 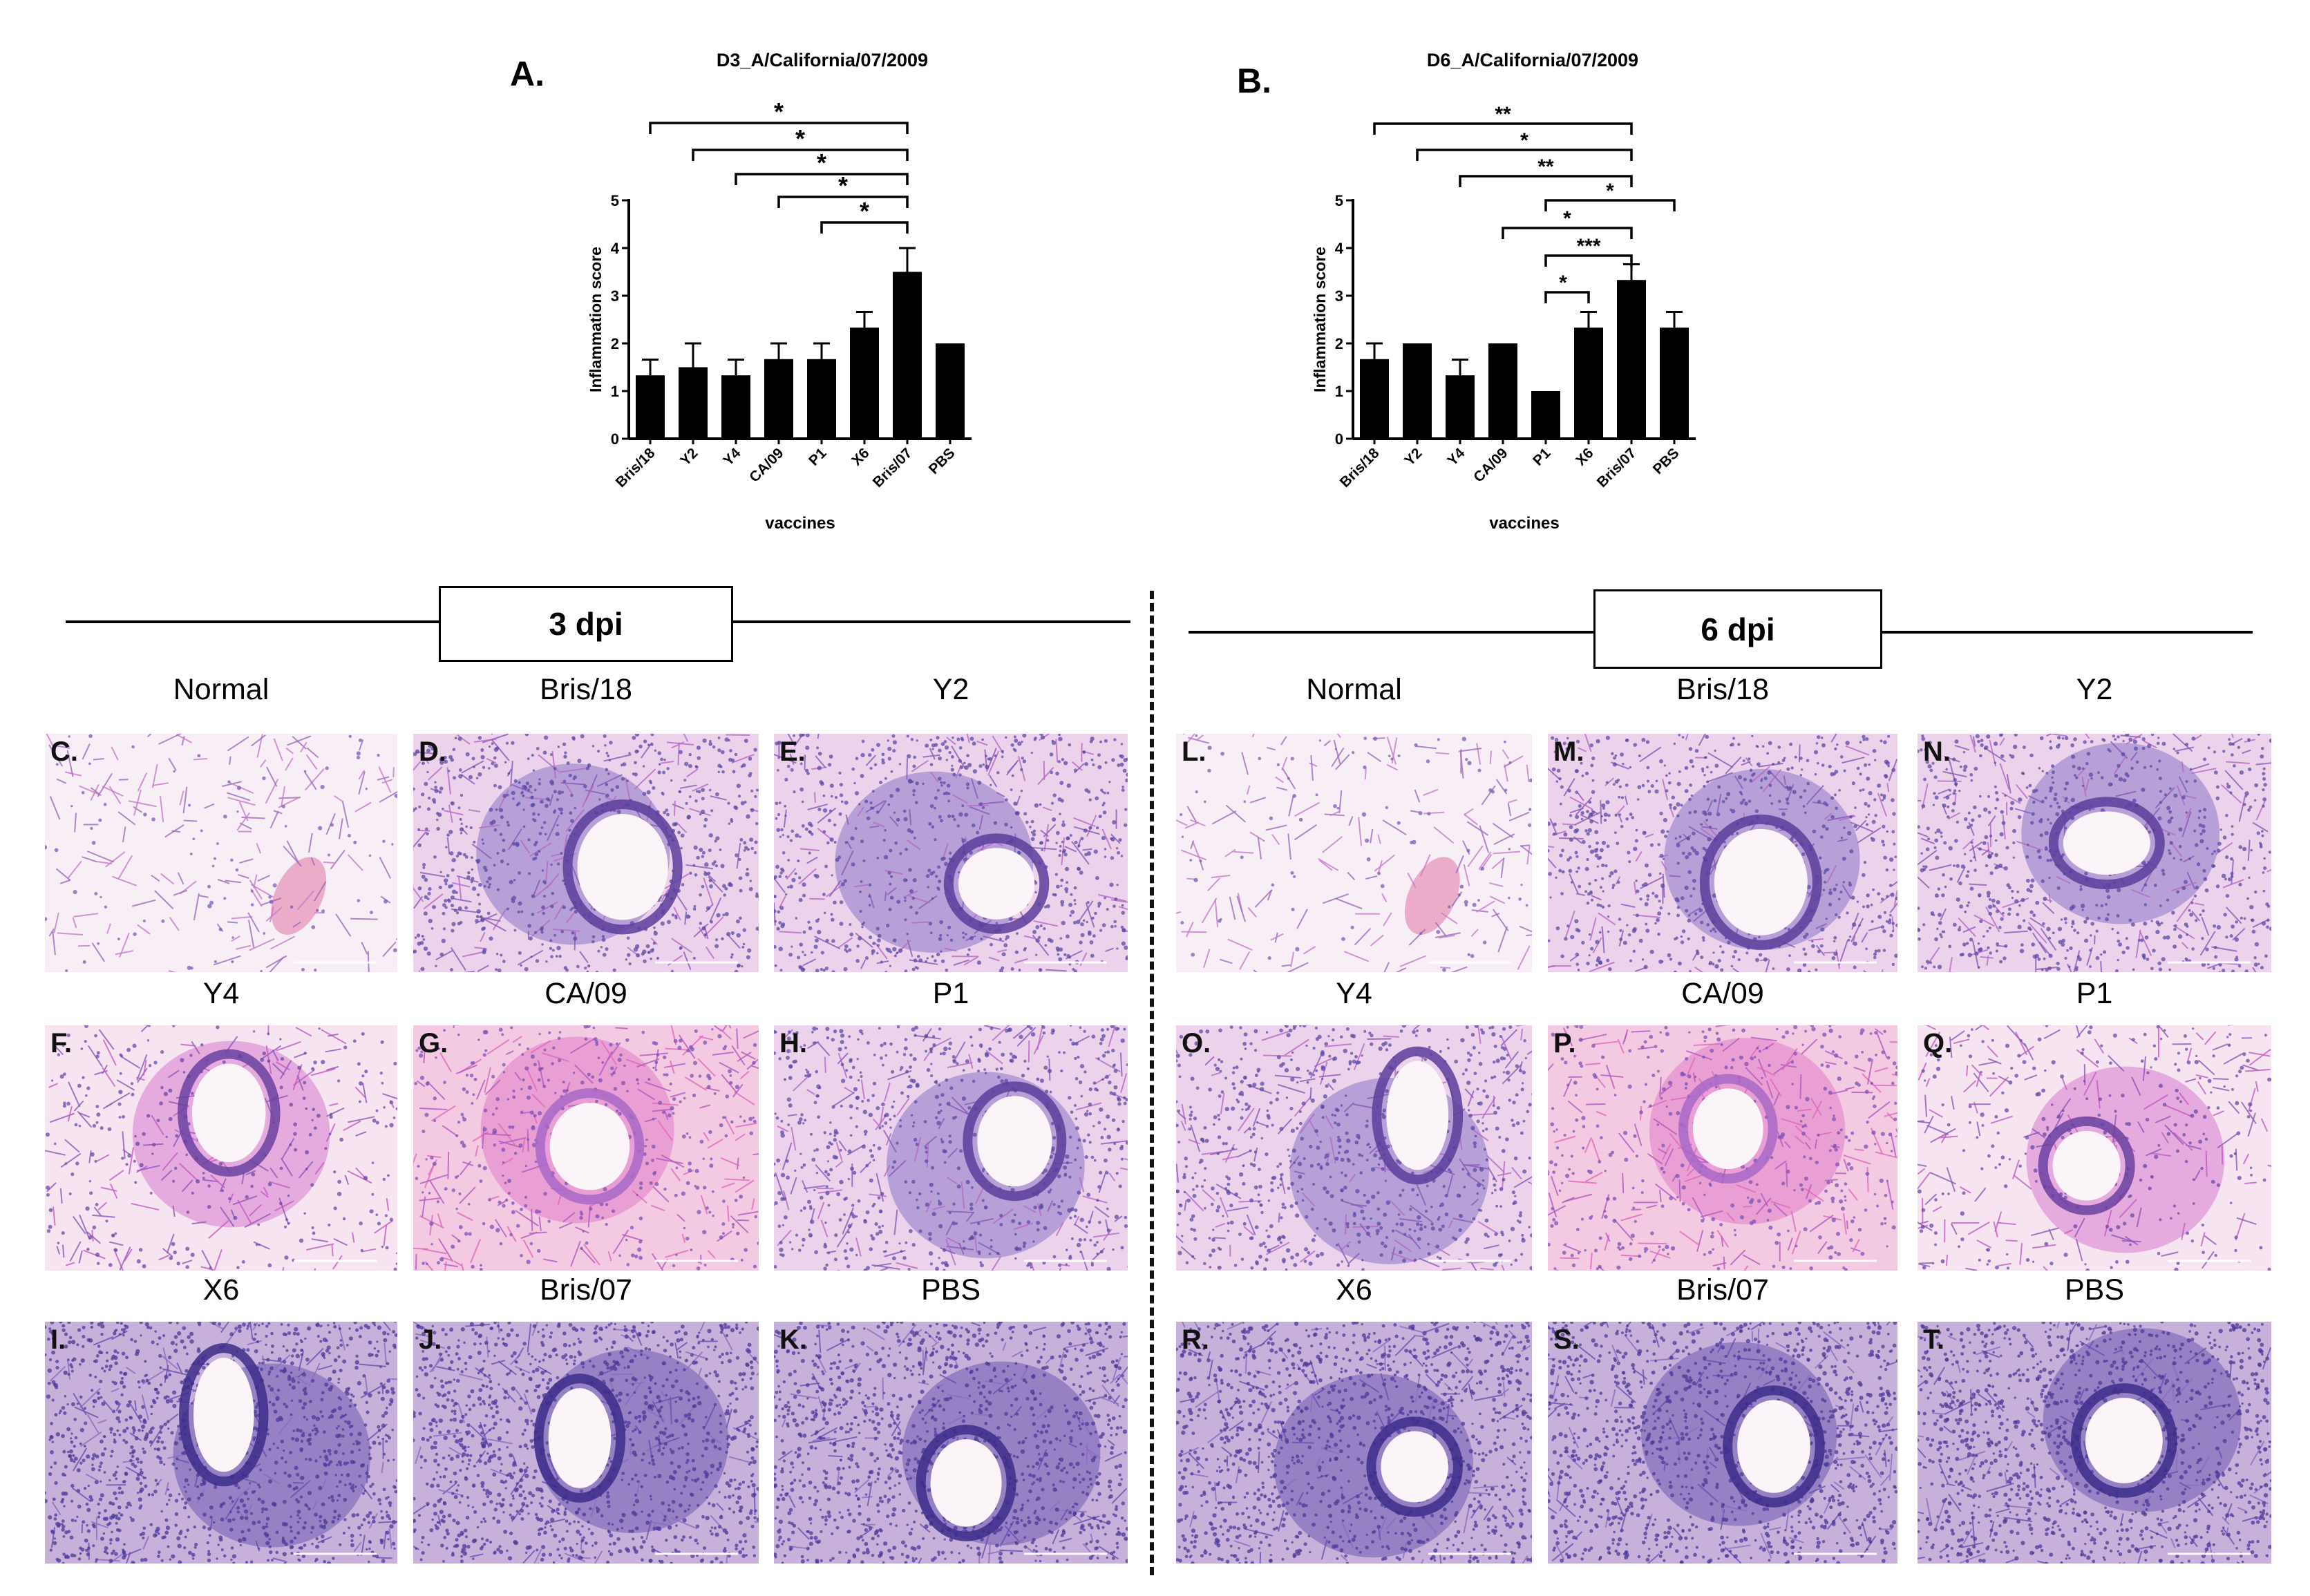 I want to click on x-tick-label-p1: P1, so click(x=1542, y=457).